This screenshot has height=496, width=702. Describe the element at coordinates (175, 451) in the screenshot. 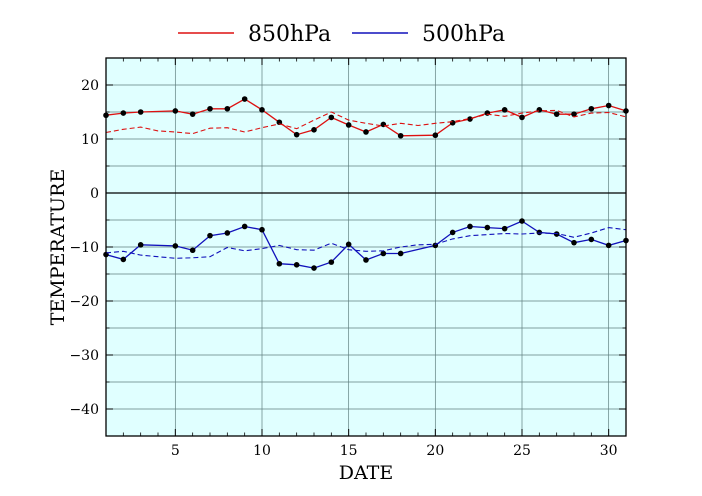

I see `x-tick-label: 5` at that location.